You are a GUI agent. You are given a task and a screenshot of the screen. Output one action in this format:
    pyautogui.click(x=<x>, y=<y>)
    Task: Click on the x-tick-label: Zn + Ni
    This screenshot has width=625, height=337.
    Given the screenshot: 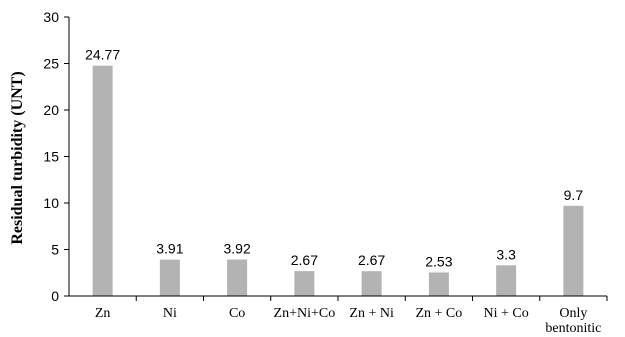 What is the action you would take?
    pyautogui.click(x=371, y=313)
    